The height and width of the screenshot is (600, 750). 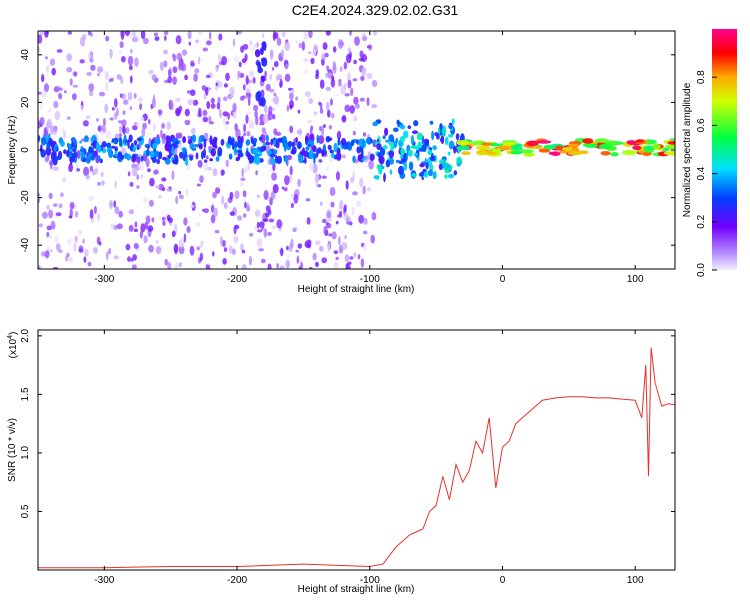 What do you see at coordinates (25, 55) in the screenshot?
I see `heatmap-y-tick-label: 40` at bounding box center [25, 55].